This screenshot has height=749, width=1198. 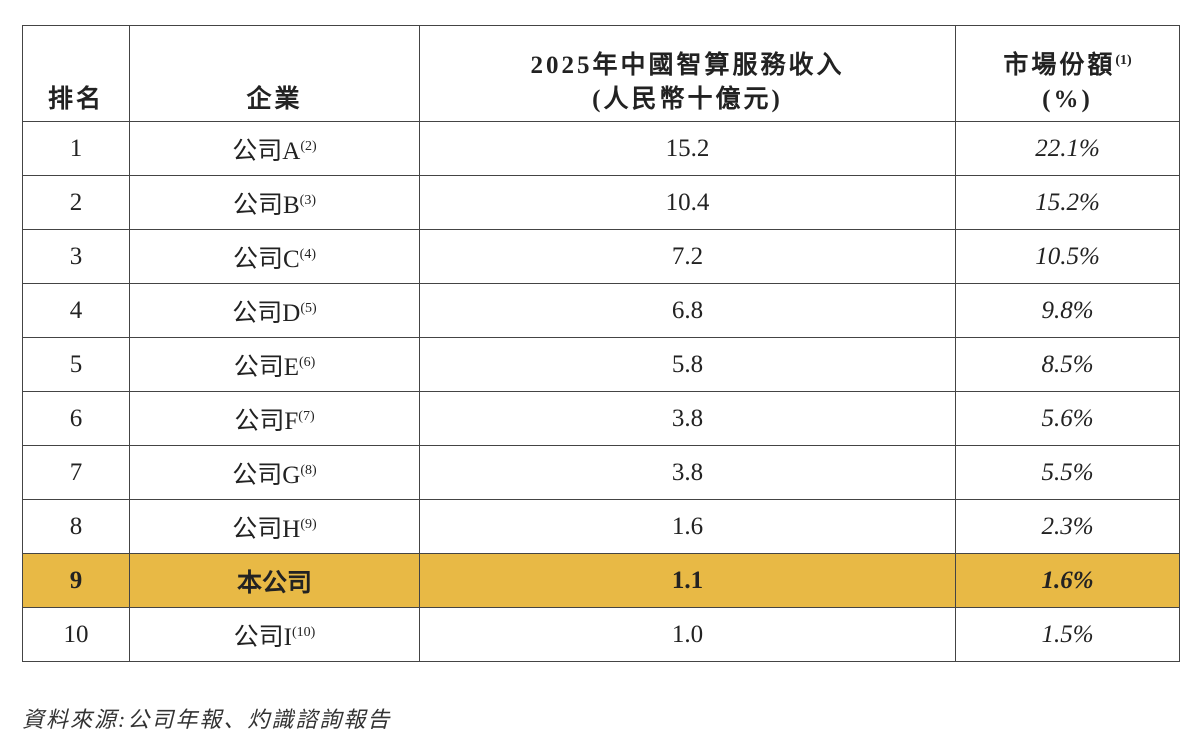 I want to click on share-cell: 2.3%, so click(x=1067, y=526).